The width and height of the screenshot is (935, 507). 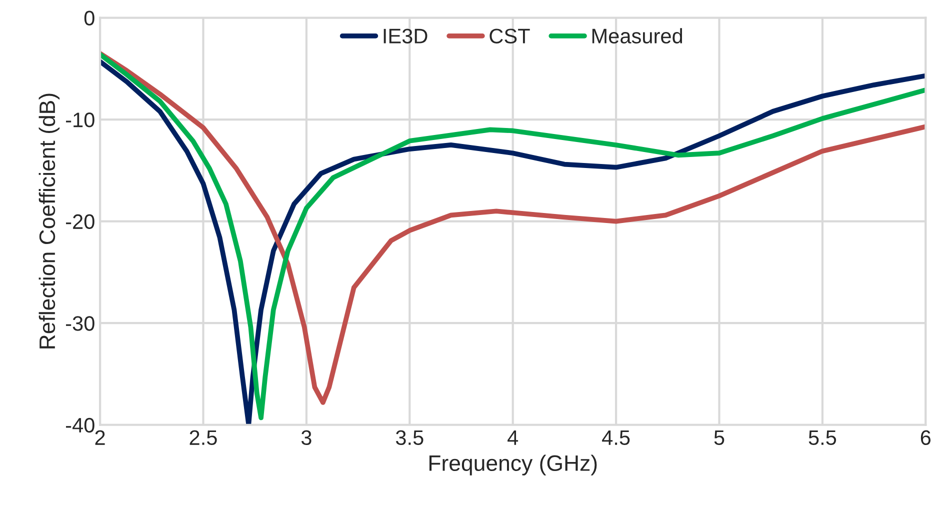 What do you see at coordinates (822, 438) in the screenshot?
I see `x-tick-label: 5.5` at bounding box center [822, 438].